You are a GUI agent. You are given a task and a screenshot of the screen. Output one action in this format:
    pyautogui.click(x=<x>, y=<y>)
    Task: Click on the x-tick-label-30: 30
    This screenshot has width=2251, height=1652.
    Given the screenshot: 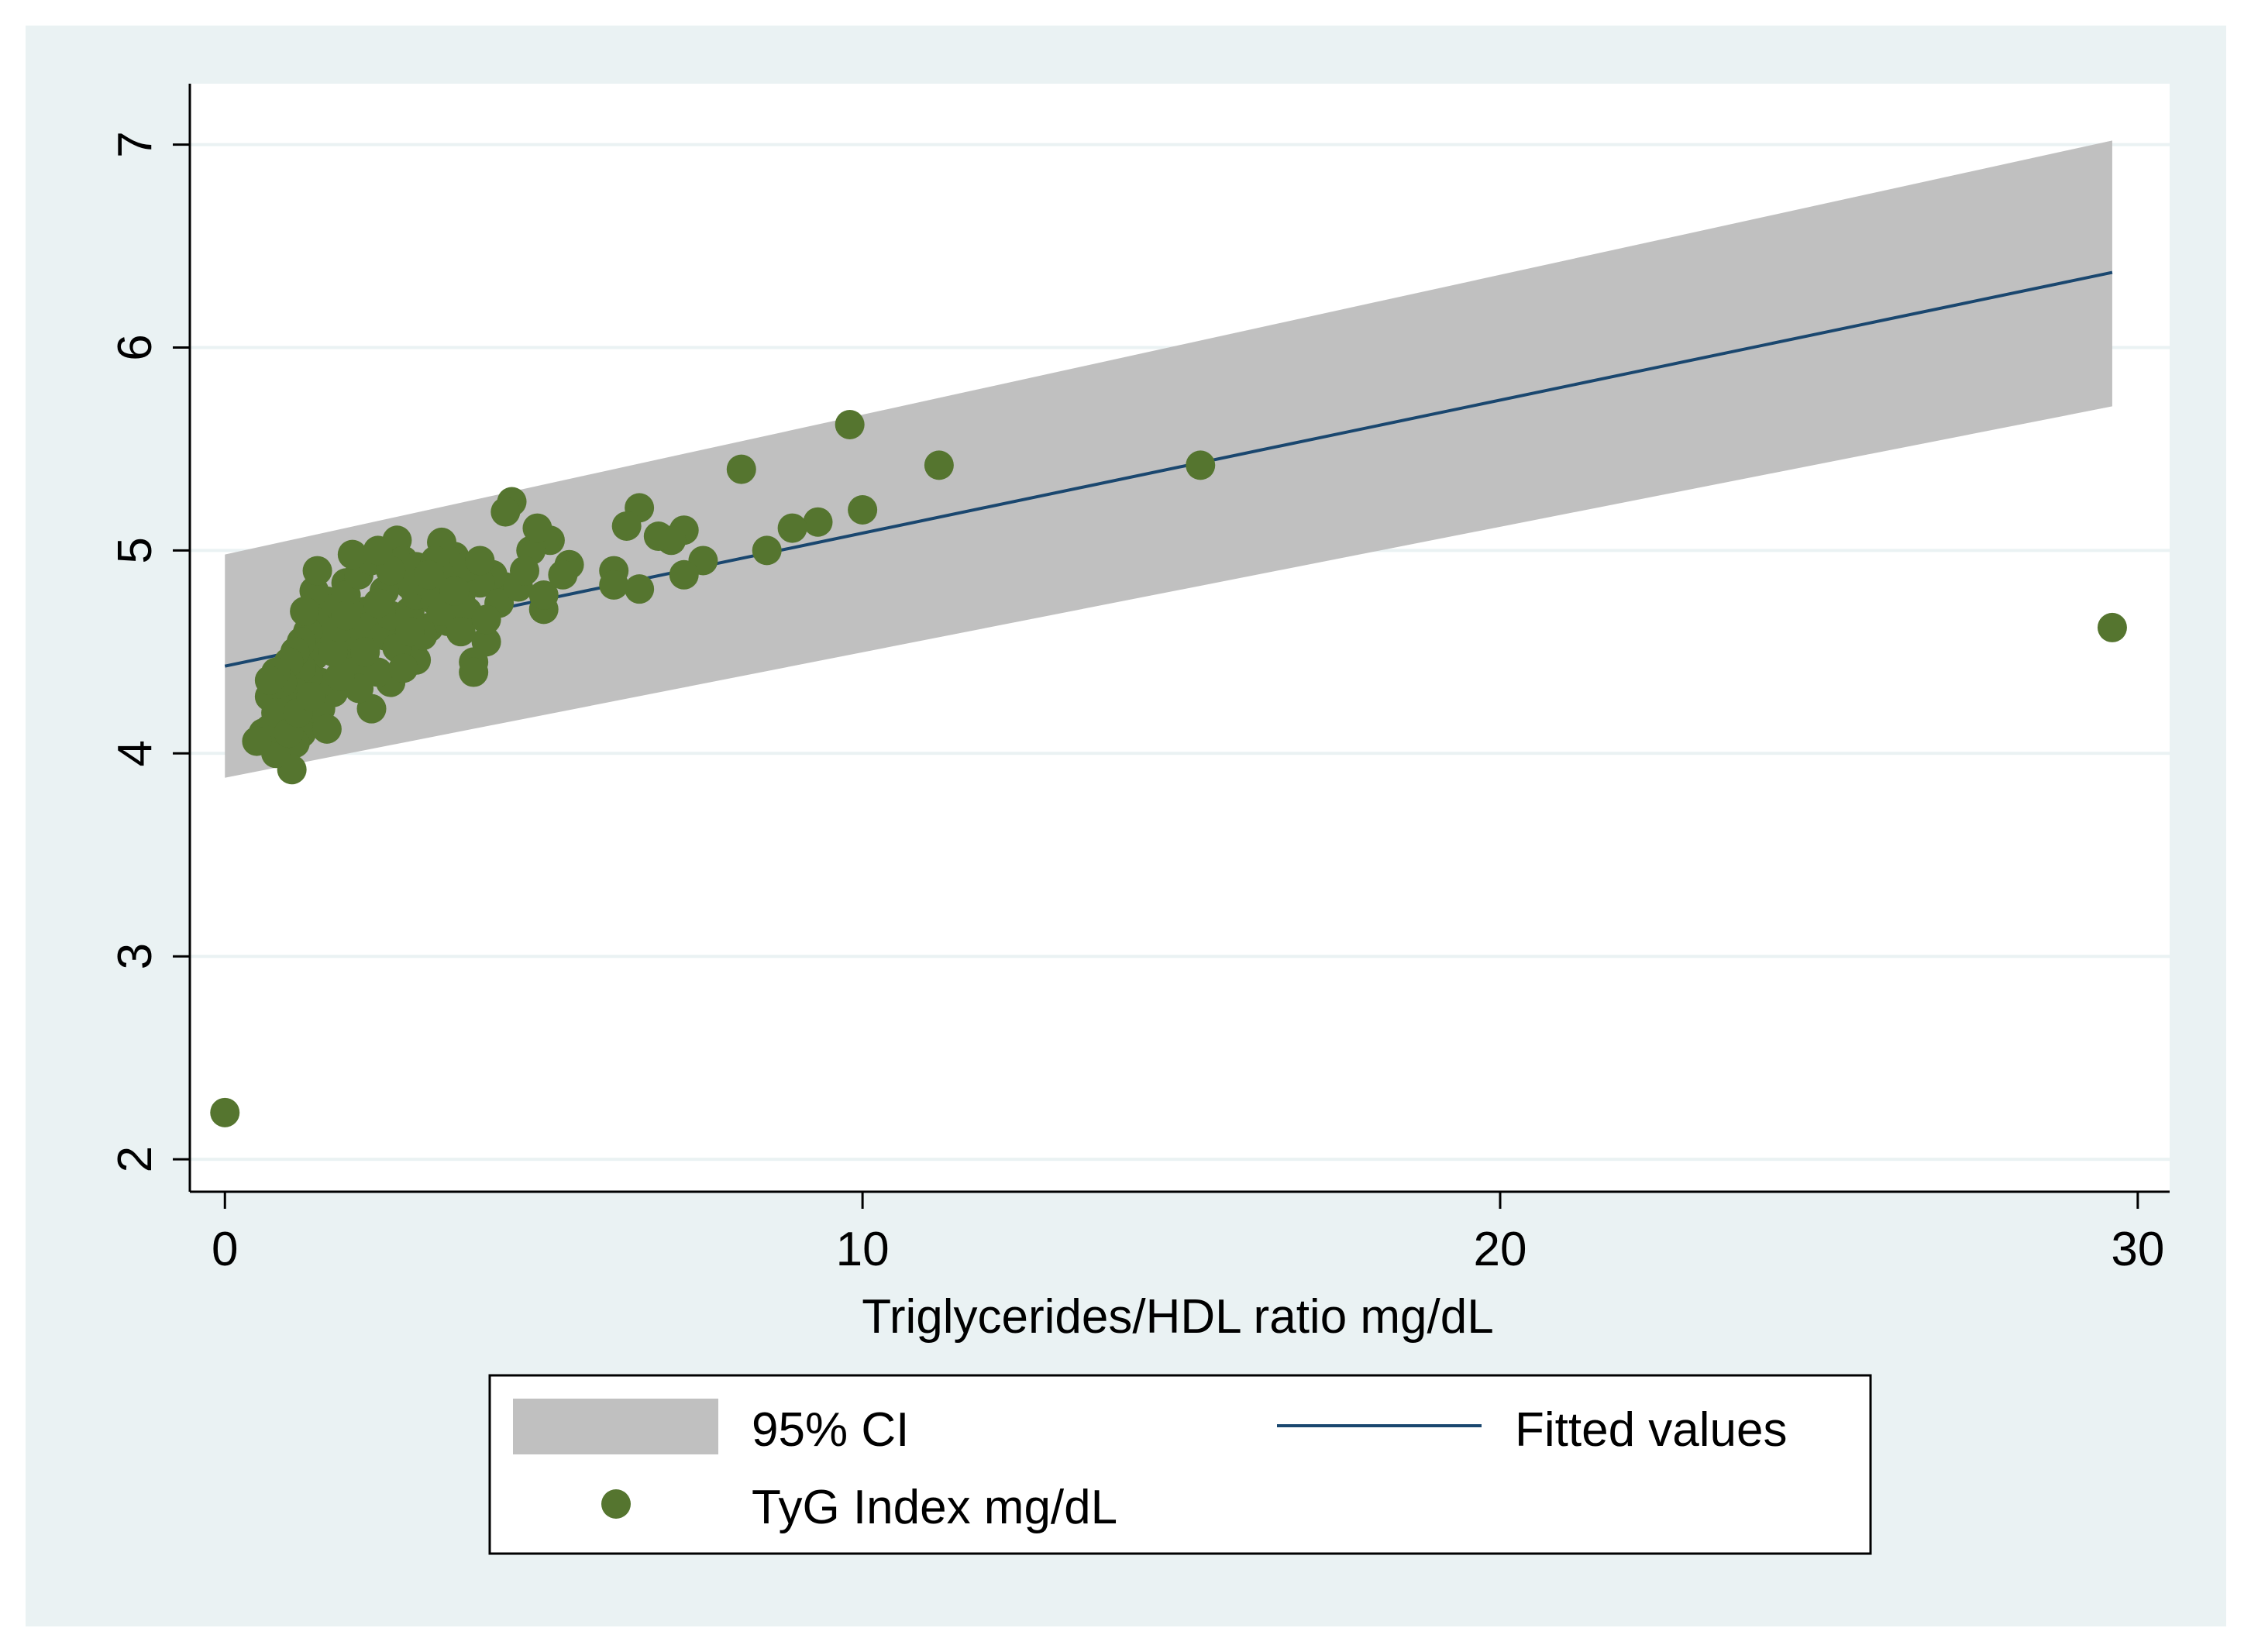 What is the action you would take?
    pyautogui.click(x=2137, y=1249)
    